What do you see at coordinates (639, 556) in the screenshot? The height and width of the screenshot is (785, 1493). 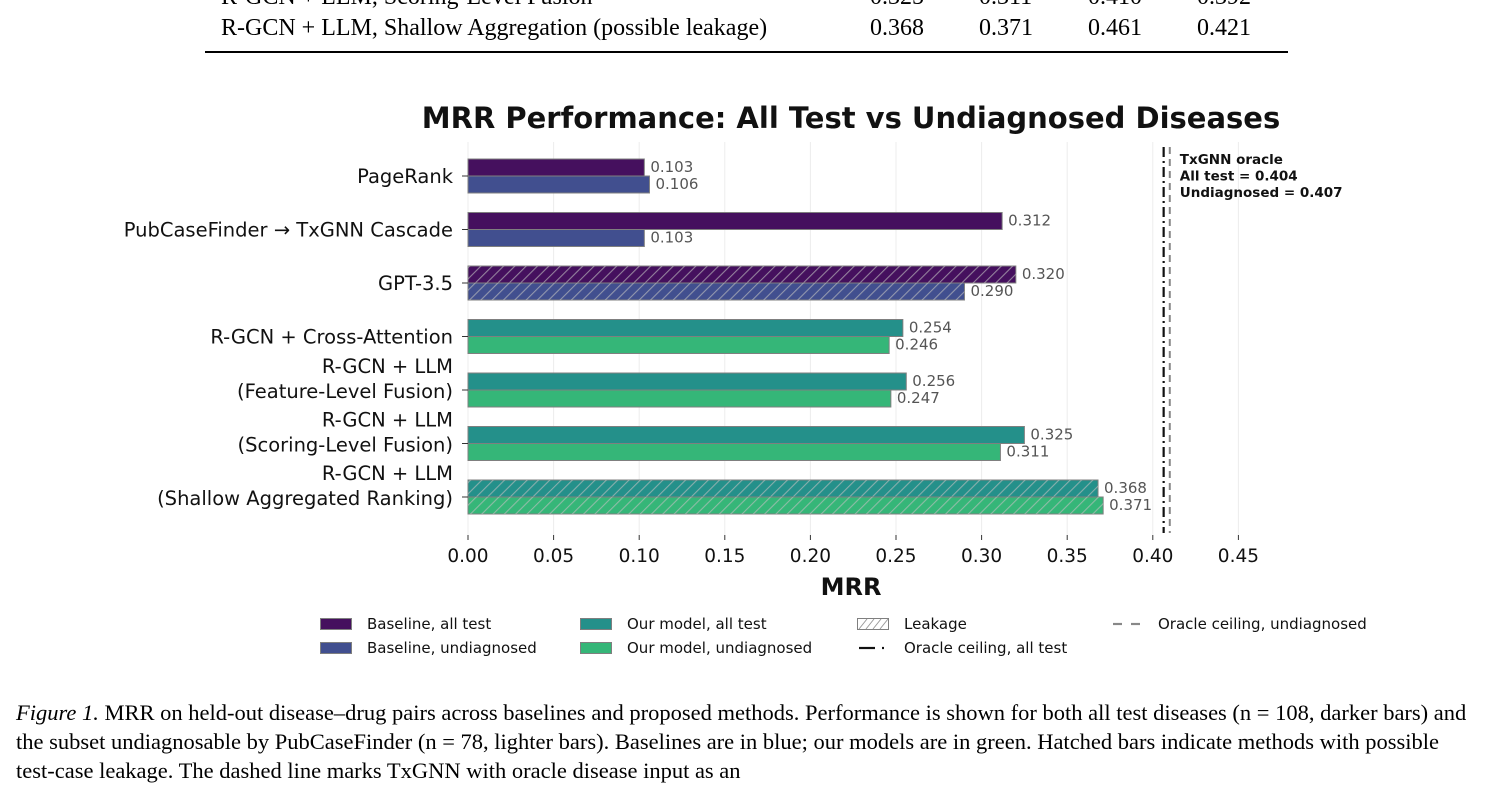 I see `x-tick-label: 0.10` at bounding box center [639, 556].